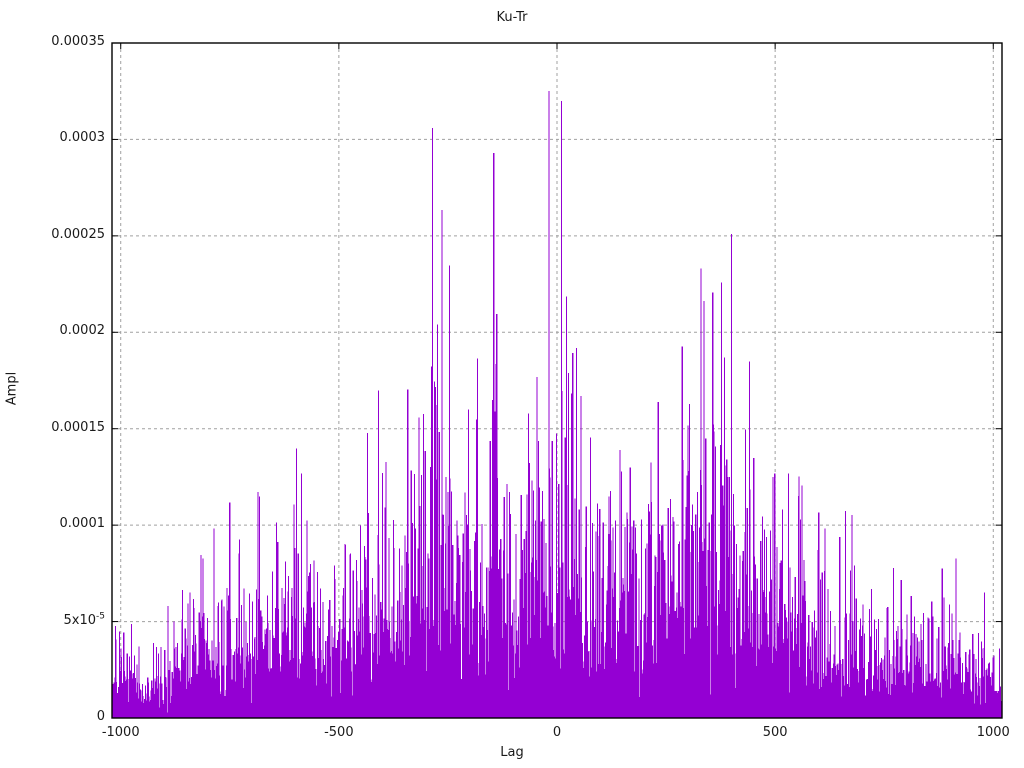  Describe the element at coordinates (84, 619) in the screenshot. I see `y-tick-label: 5x10⁻⁵` at that location.